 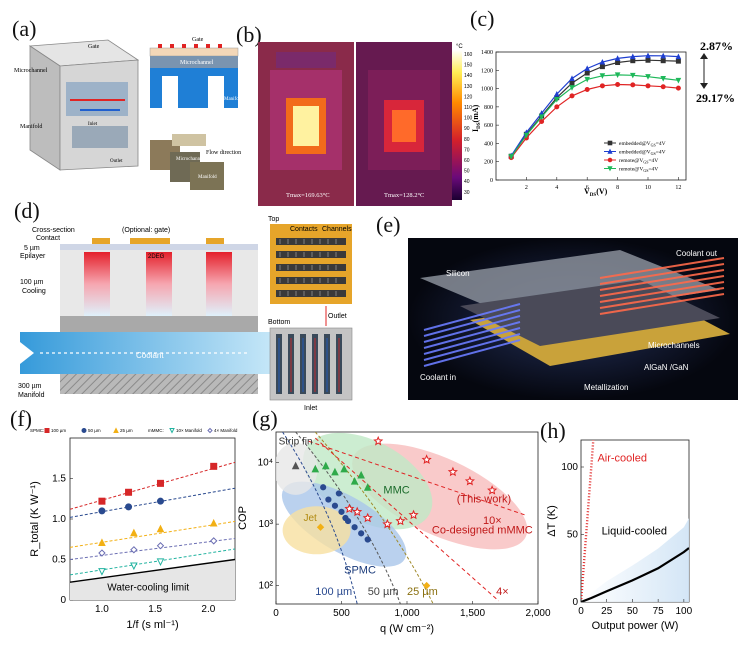 I want to click on ylabel-f: R_total (K W⁻¹), so click(x=35, y=518).